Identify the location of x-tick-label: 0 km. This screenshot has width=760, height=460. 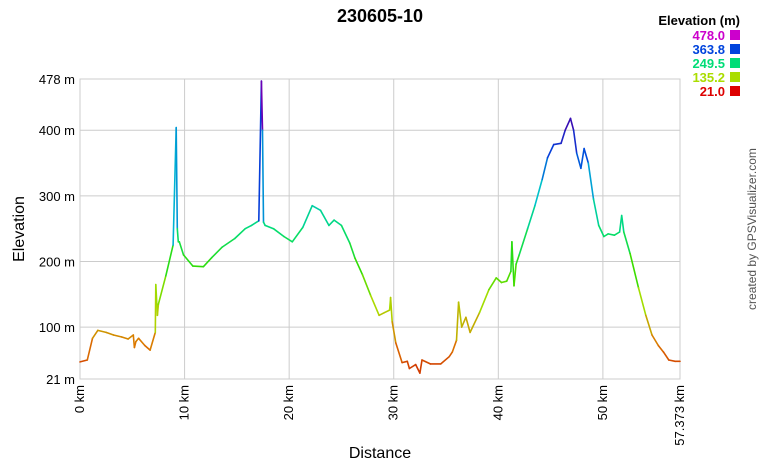
(79, 399).